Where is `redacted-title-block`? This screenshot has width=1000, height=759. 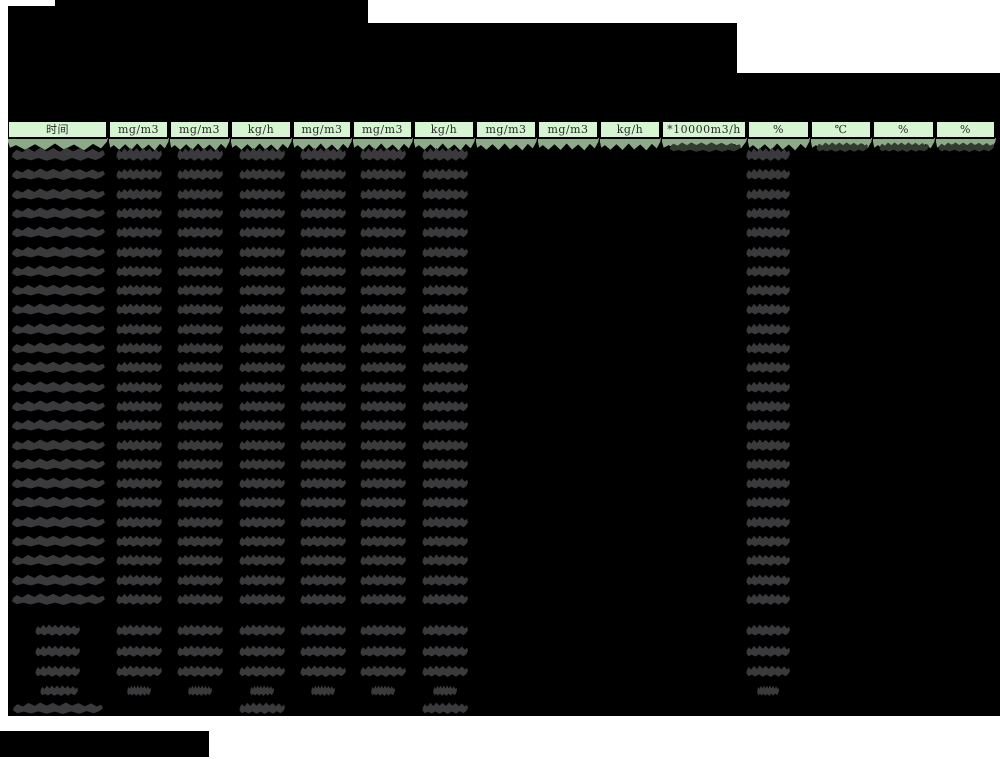
redacted-title-block is located at coordinates (188, 64).